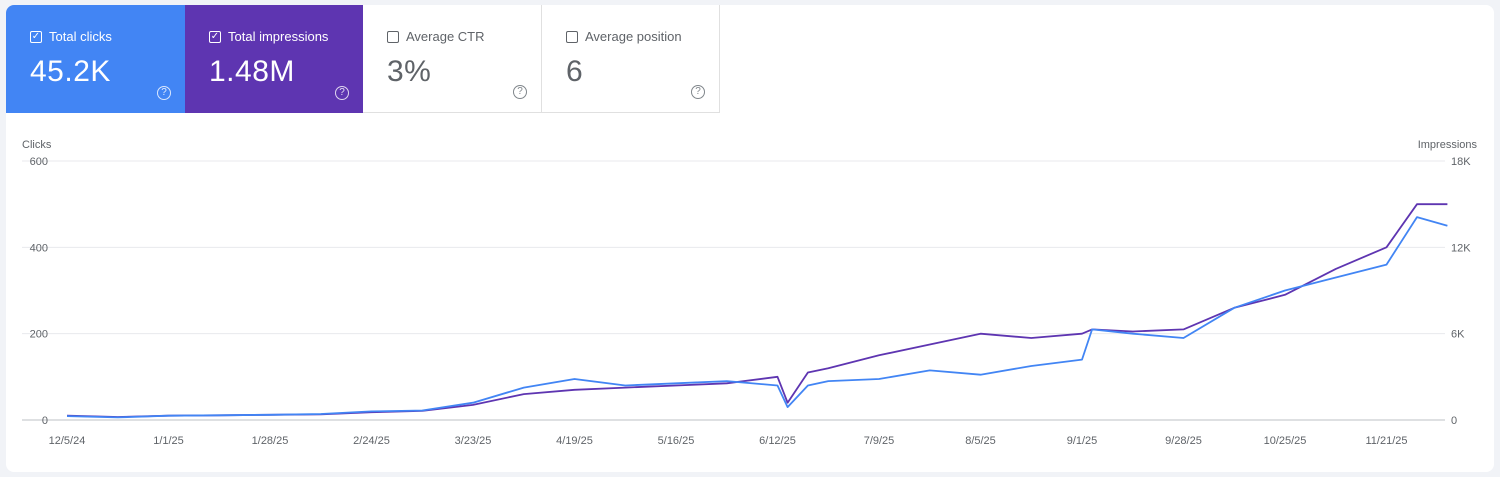 The height and width of the screenshot is (477, 1500). Describe the element at coordinates (575, 71) in the screenshot. I see `average-position-value: 6` at that location.